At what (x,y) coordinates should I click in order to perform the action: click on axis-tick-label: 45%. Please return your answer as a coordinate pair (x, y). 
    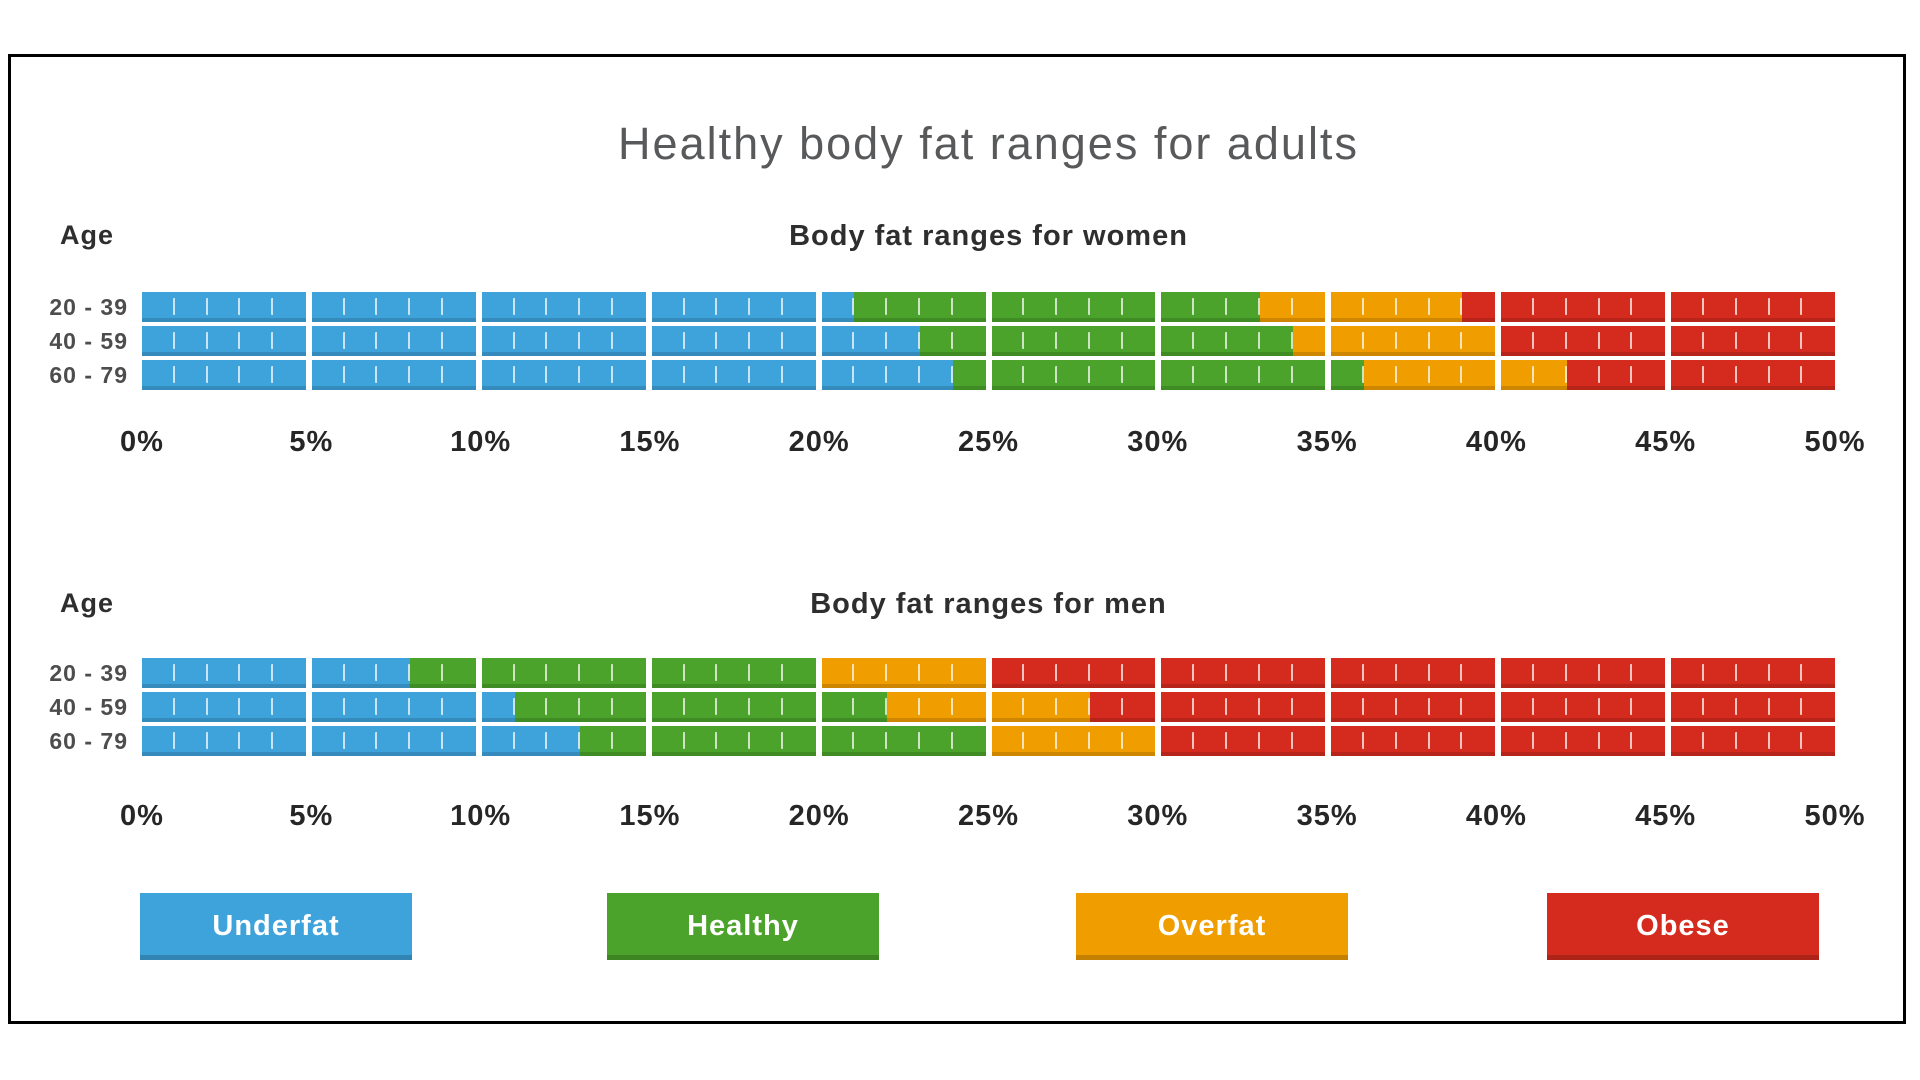
    Looking at the image, I should click on (1666, 816).